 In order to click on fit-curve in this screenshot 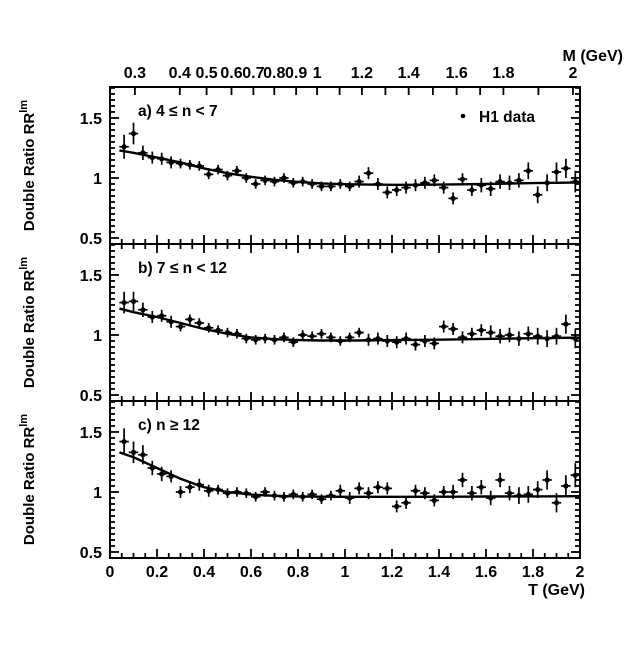, I will do `click(350, 474)`.